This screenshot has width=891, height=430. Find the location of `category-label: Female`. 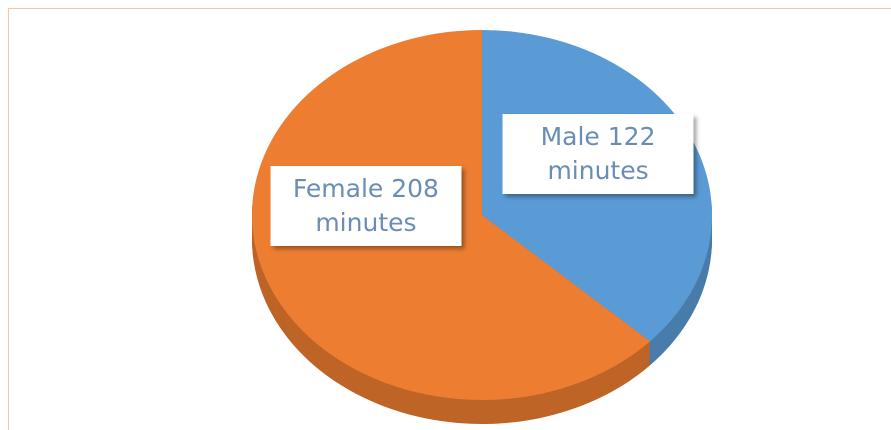

category-label: Female is located at coordinates (338, 188).